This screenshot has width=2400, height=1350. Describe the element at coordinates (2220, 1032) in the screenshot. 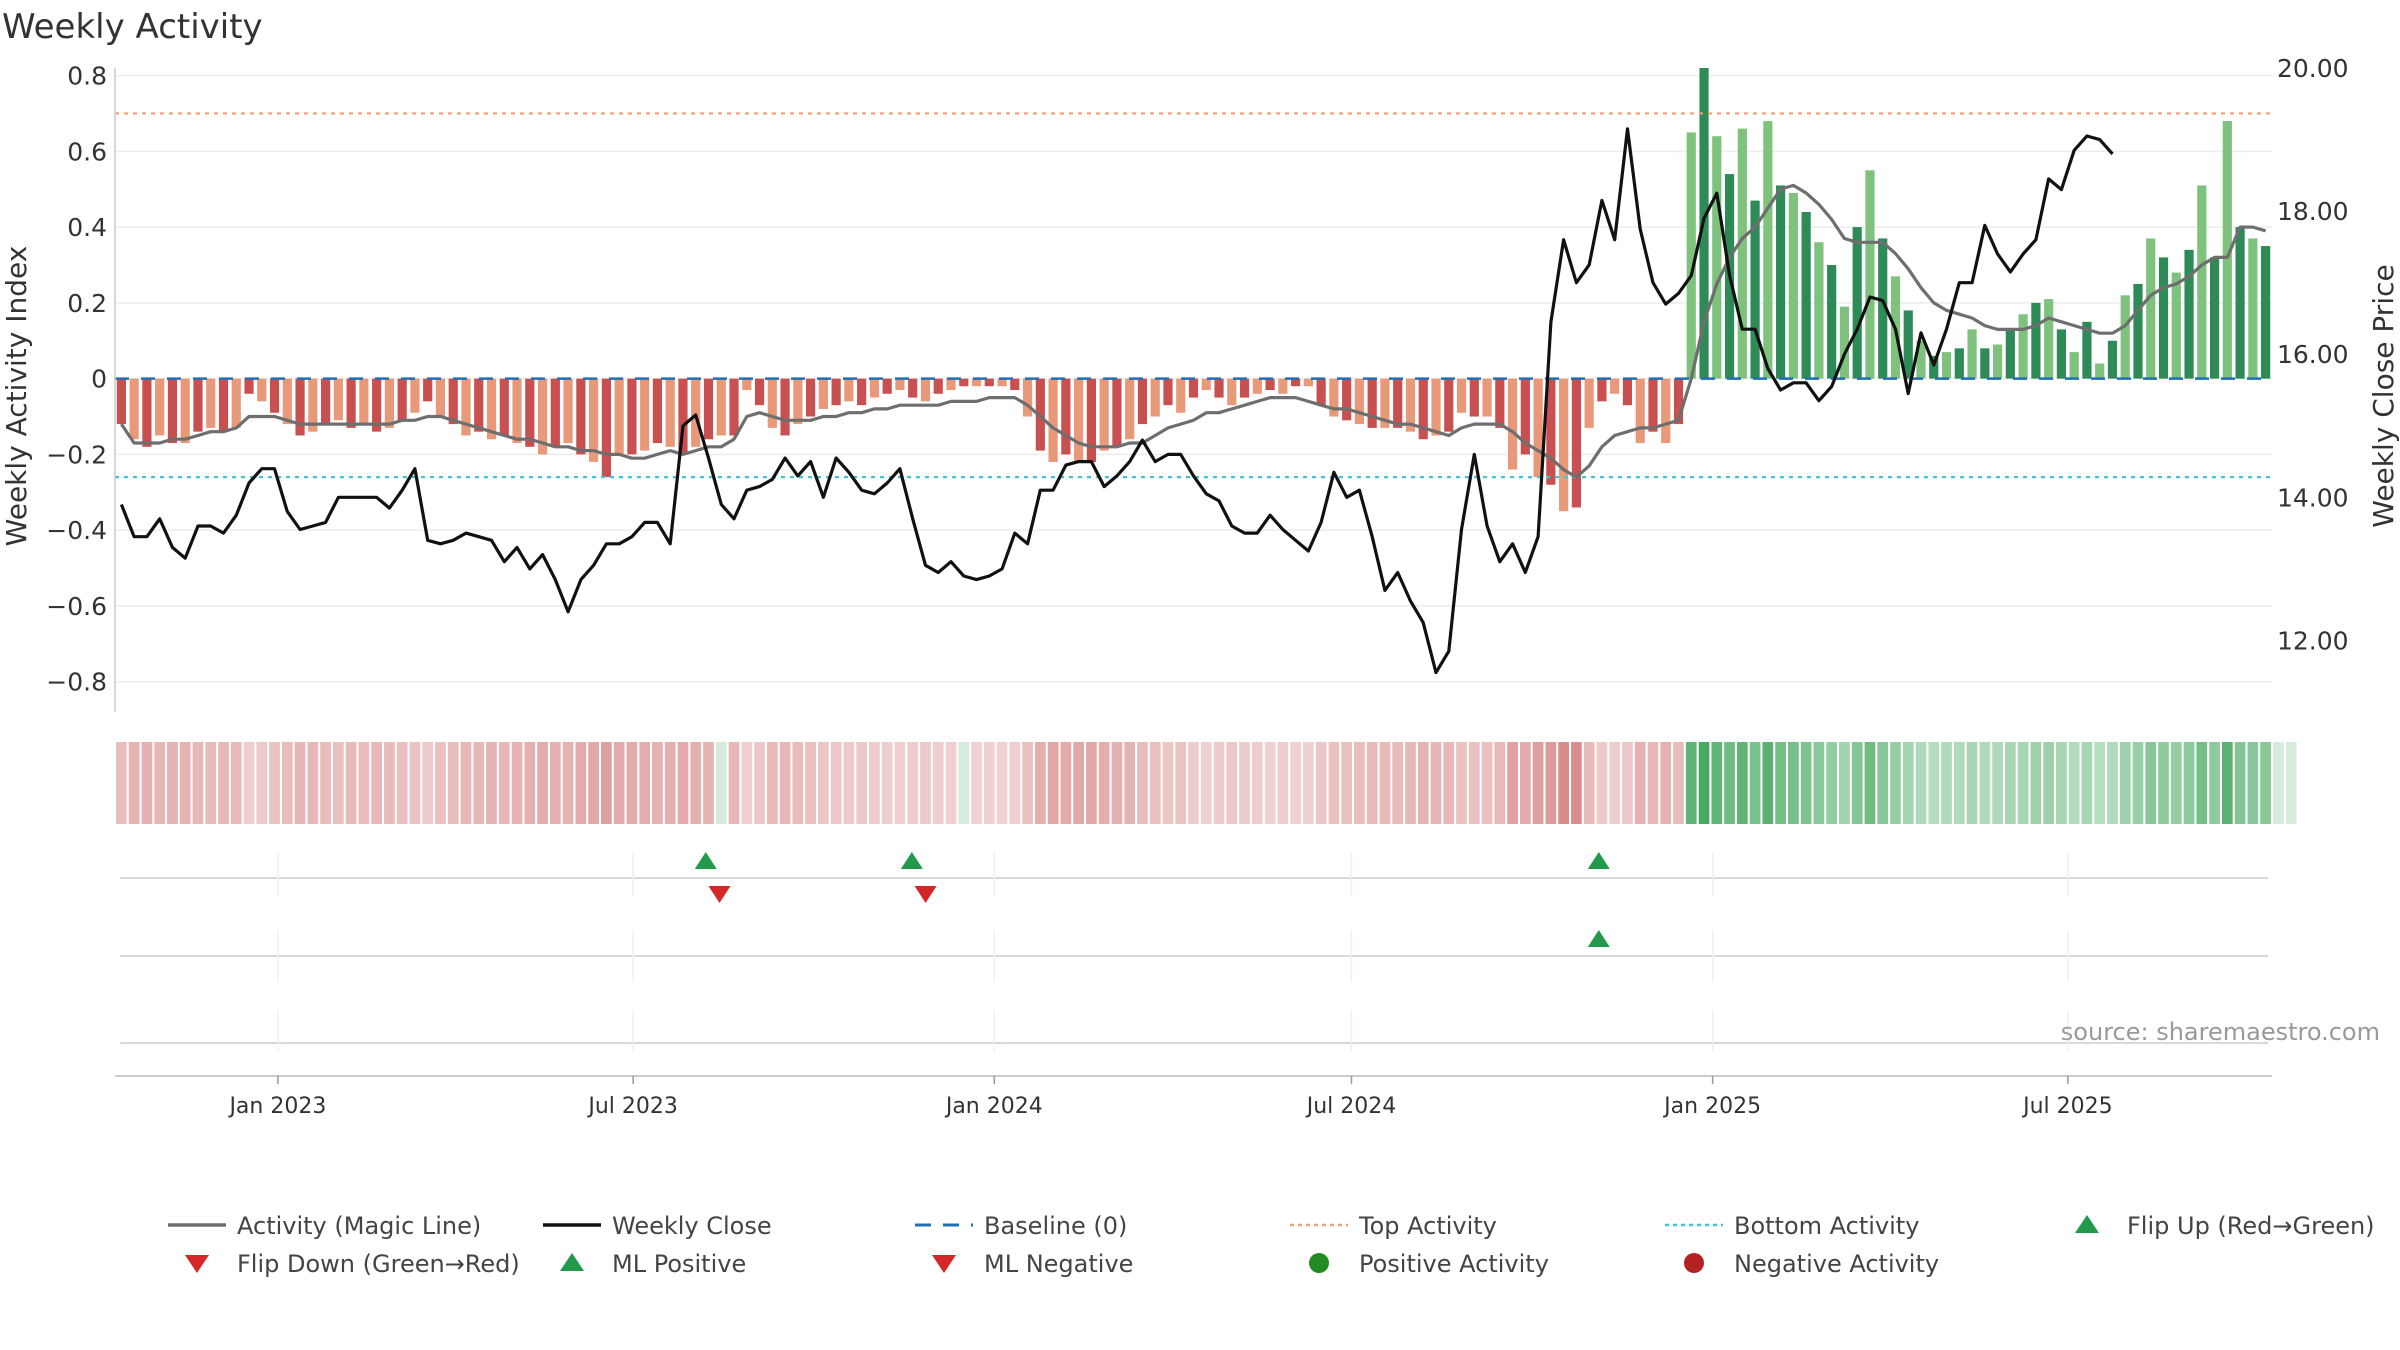

I see `source-note: source: sharemaestro.com` at that location.